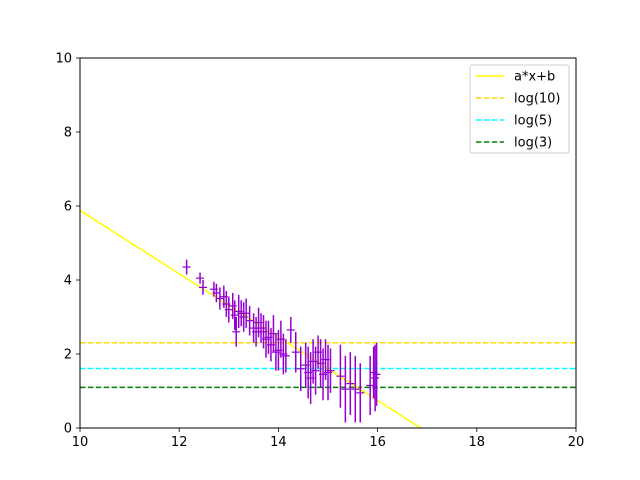 Image resolution: width=640 pixels, height=480 pixels. I want to click on y-tick-label: 6, so click(68, 207).